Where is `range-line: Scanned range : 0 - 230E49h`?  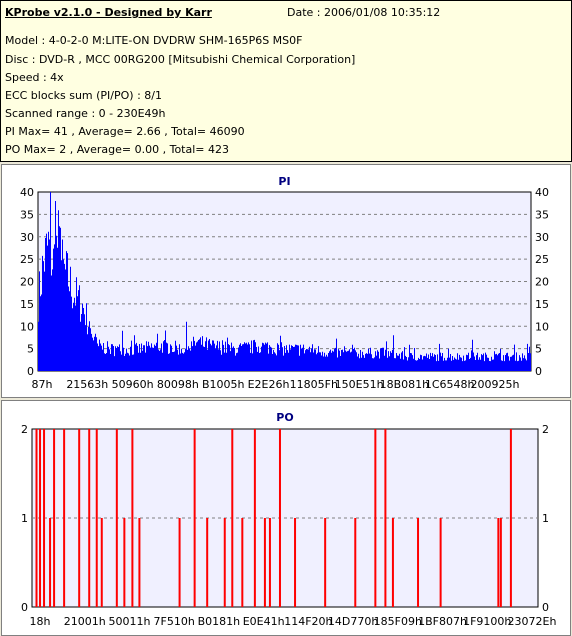
range-line: Scanned range : 0 - 230E49h is located at coordinates (85, 113).